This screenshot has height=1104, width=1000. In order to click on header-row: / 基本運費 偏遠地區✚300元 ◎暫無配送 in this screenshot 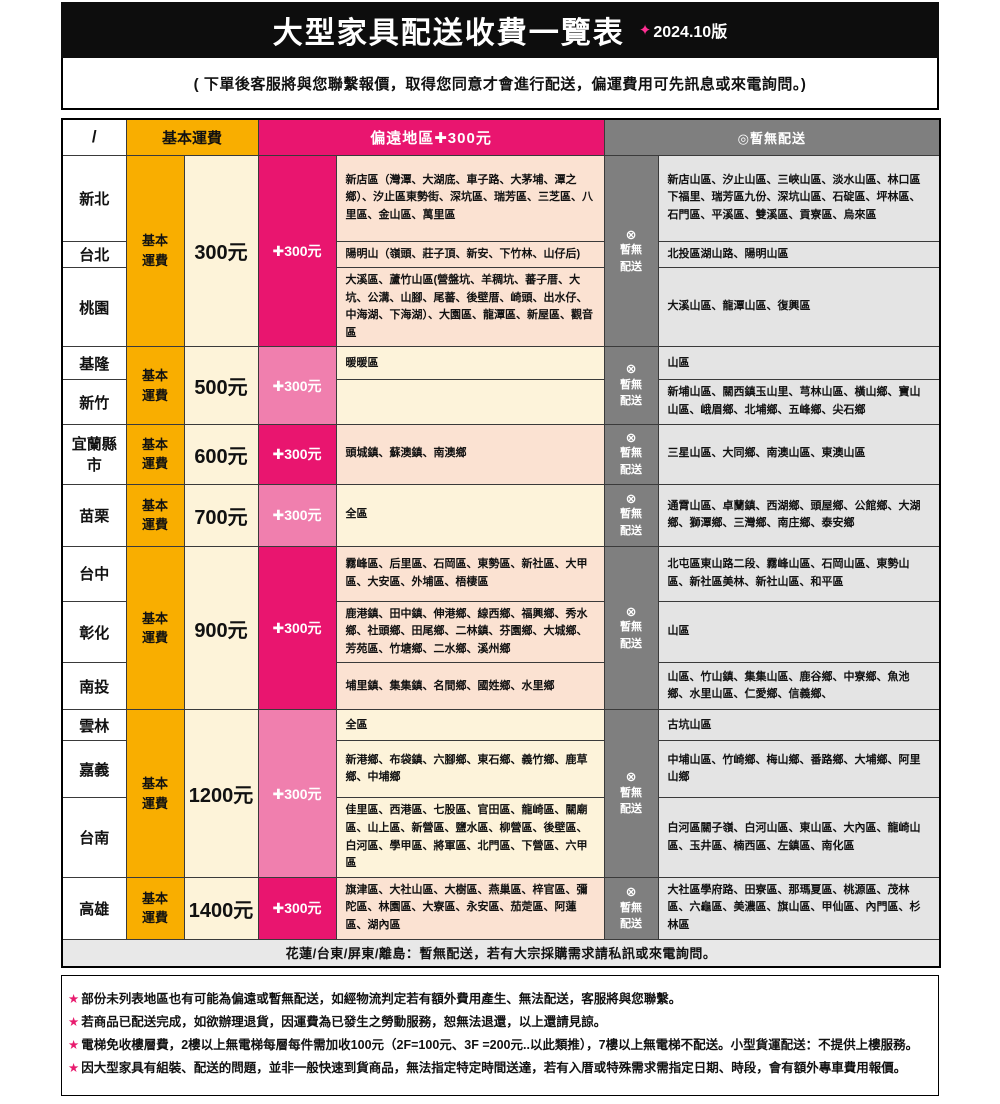, I will do `click(501, 137)`.